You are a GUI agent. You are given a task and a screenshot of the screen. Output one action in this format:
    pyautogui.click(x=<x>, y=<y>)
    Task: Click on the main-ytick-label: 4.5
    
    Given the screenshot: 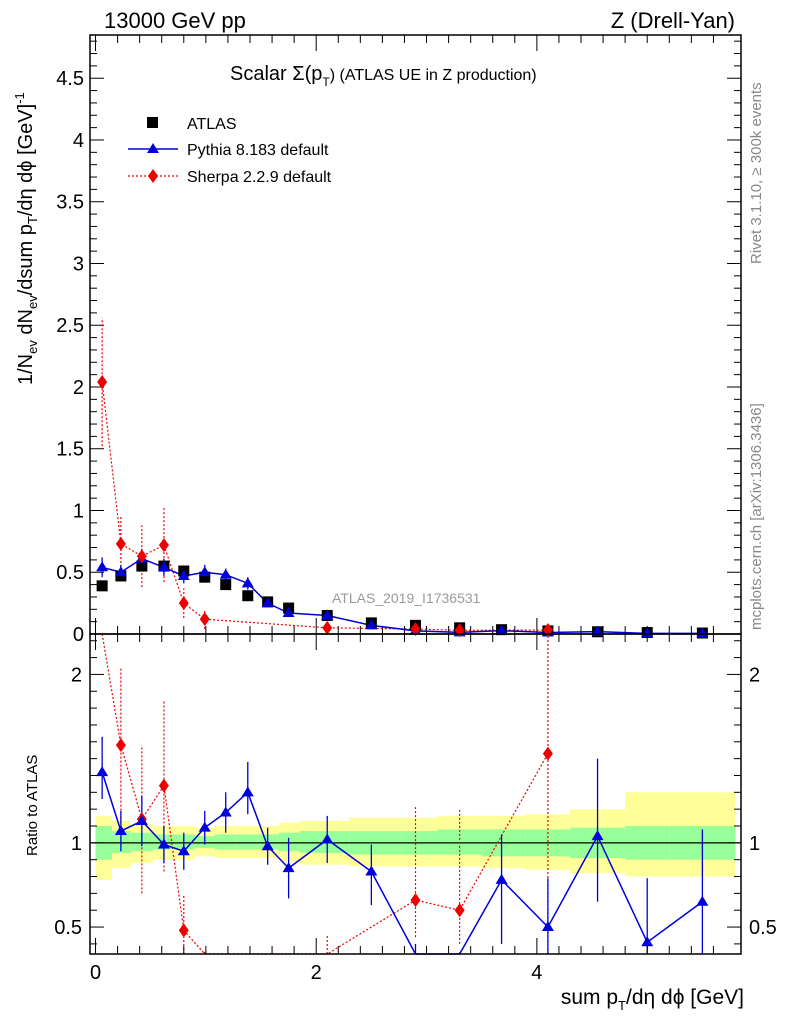 What is the action you would take?
    pyautogui.click(x=70, y=79)
    